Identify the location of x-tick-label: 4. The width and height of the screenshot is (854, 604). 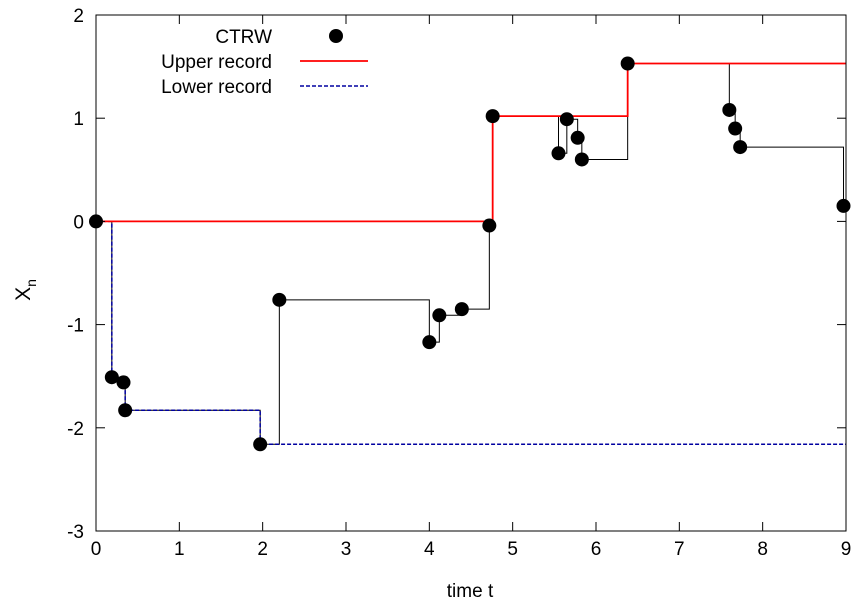
(429, 549).